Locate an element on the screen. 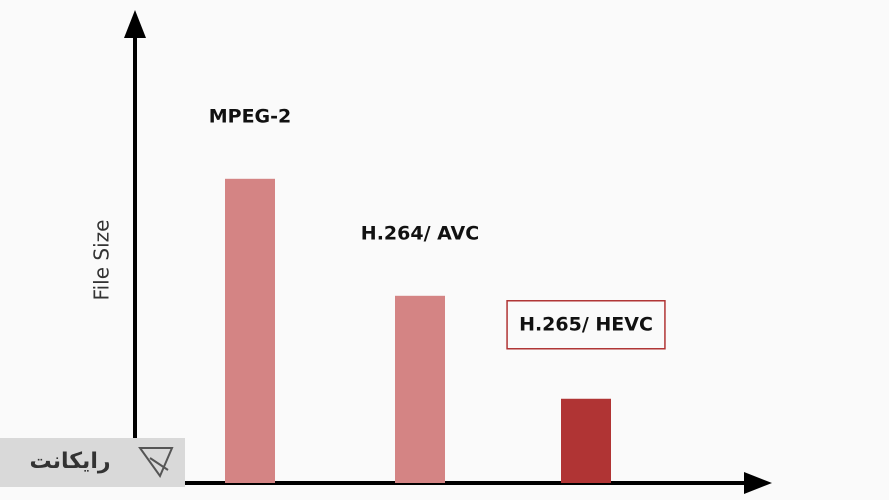  category-label: H.264/ AVC is located at coordinates (420, 233).